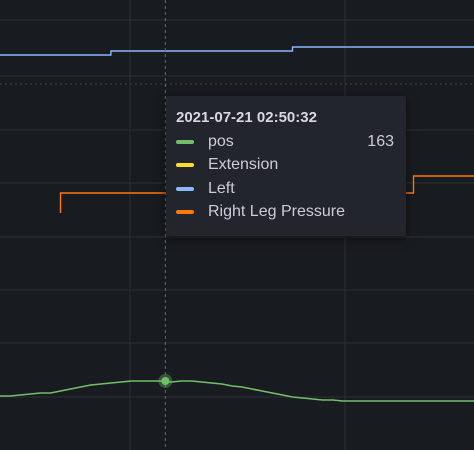 This screenshot has width=474, height=450. Describe the element at coordinates (380, 141) in the screenshot. I see `tooltip-series-value: 163` at that location.